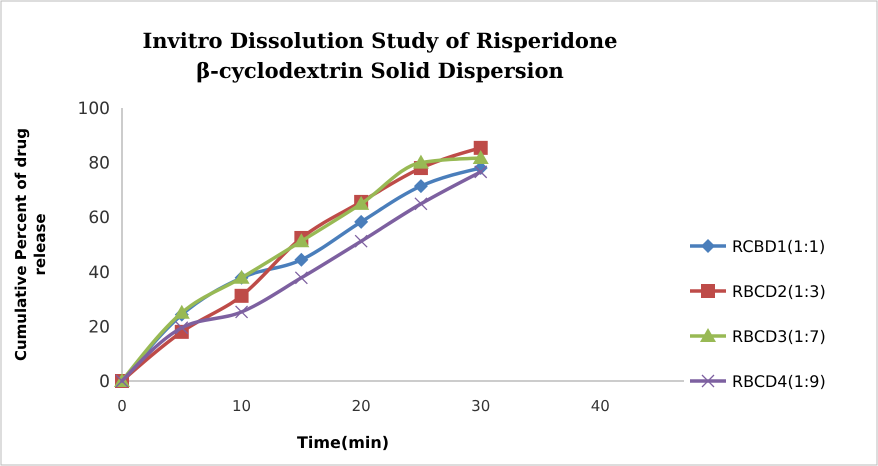  What do you see at coordinates (99, 272) in the screenshot?
I see `y-tick-label: 40` at bounding box center [99, 272].